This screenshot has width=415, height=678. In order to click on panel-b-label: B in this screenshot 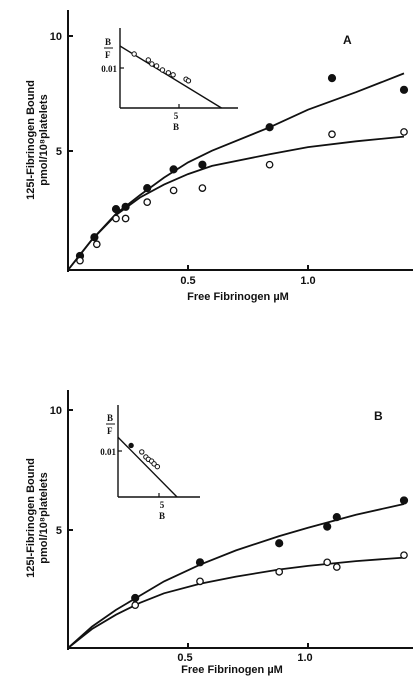, I will do `click(378, 416)`.